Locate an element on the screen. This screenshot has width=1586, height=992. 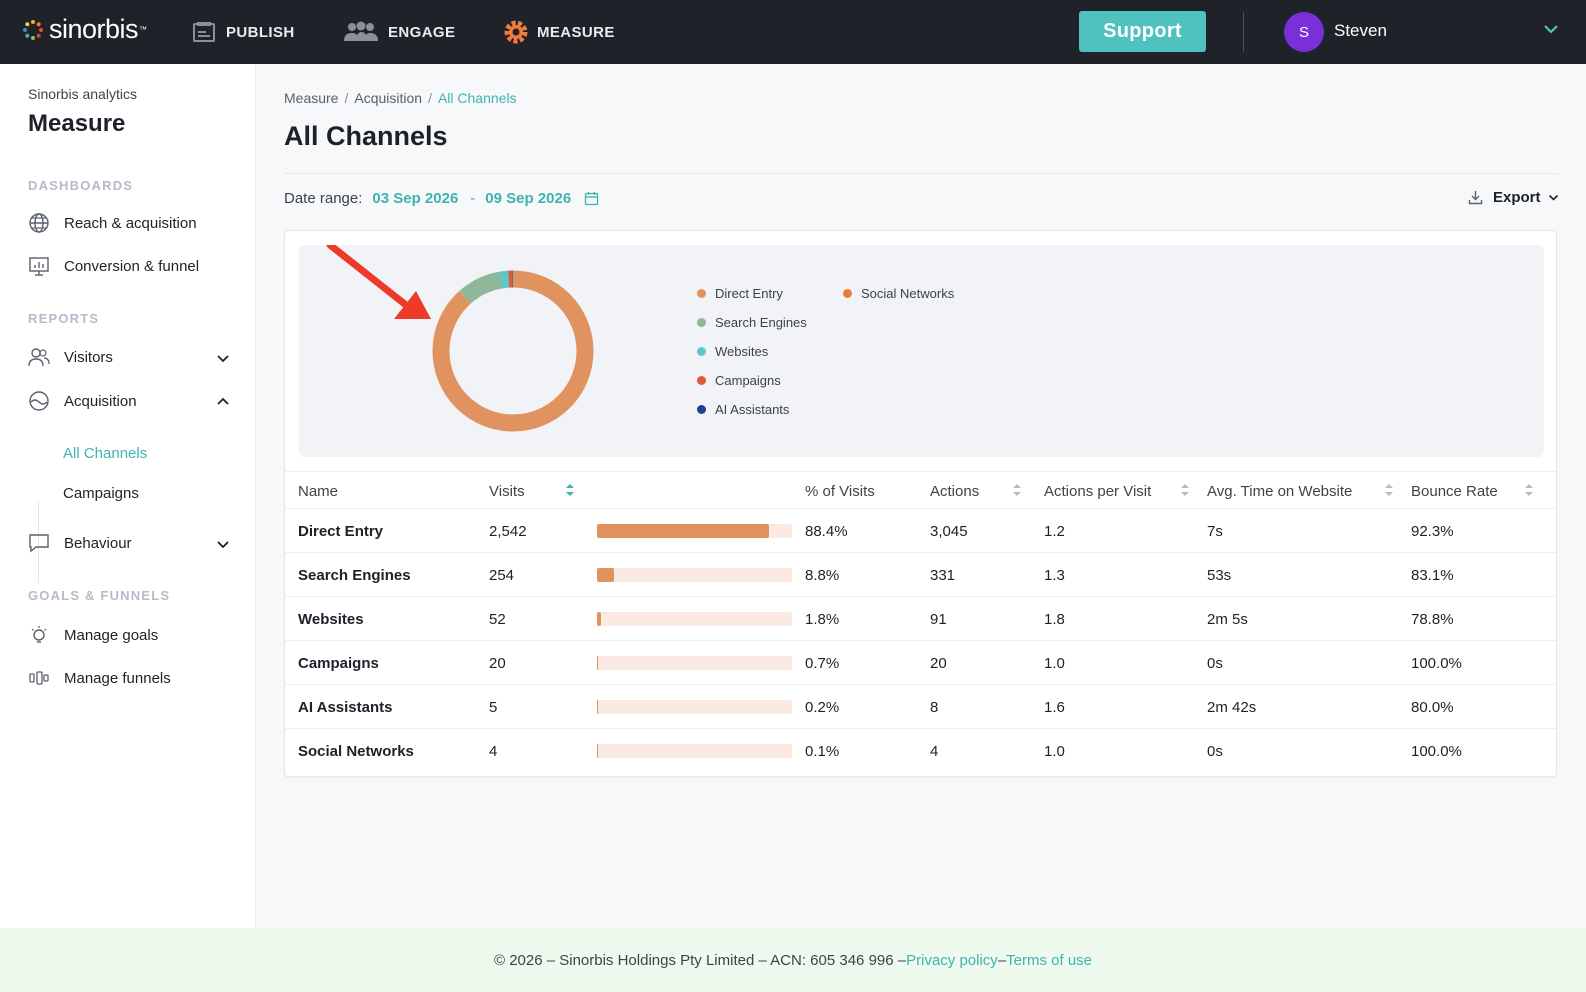
legend-websites: Websites is located at coordinates (732, 351).